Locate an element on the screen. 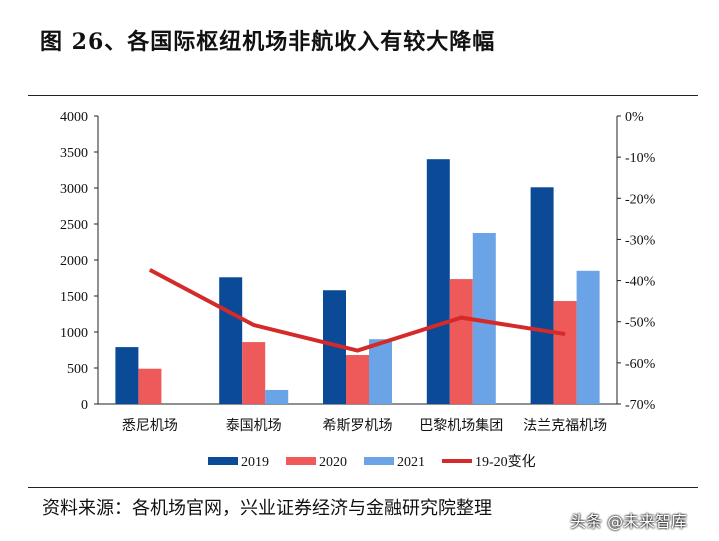 Image resolution: width=719 pixels, height=541 pixels. x-tick-label: 悉尼机场 is located at coordinates (150, 426).